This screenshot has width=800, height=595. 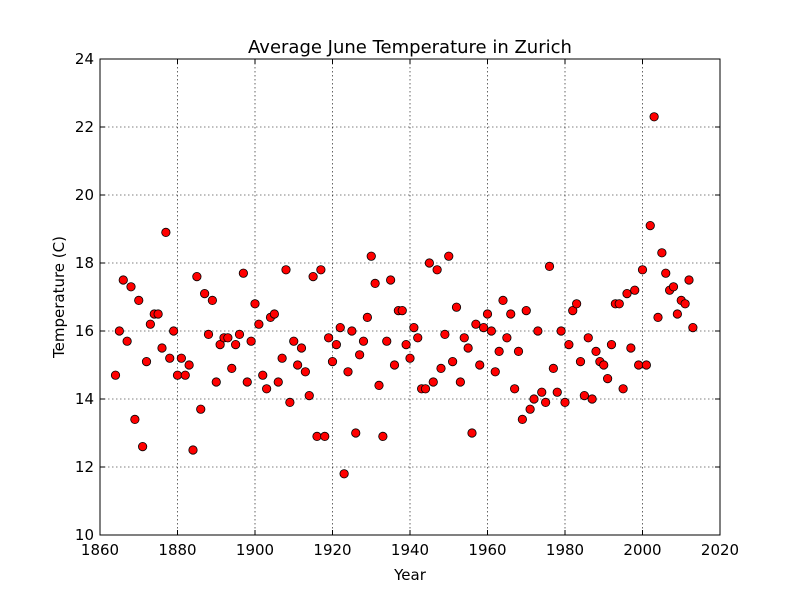 What do you see at coordinates (84, 331) in the screenshot?
I see `y-tick-label: 16` at bounding box center [84, 331].